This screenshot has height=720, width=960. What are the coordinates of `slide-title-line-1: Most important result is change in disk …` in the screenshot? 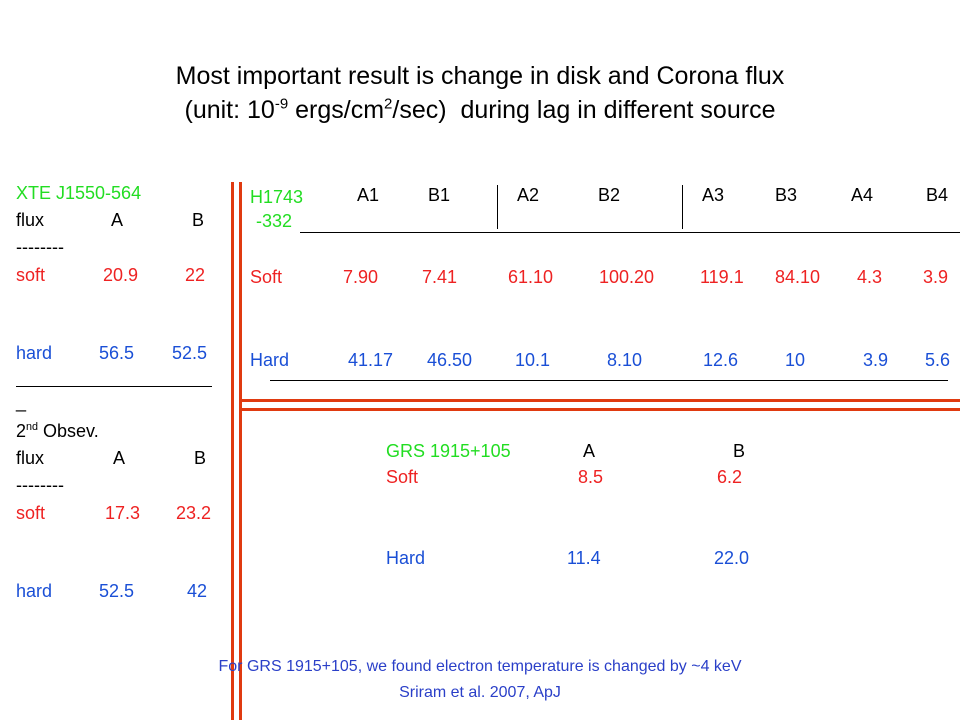 It's located at (480, 76).